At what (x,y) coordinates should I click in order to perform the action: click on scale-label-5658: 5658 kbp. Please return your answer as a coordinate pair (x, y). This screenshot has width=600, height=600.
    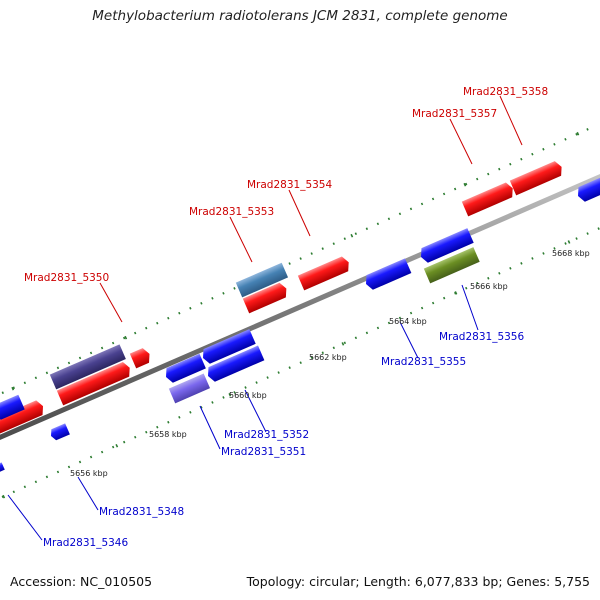
    Looking at the image, I should click on (168, 434).